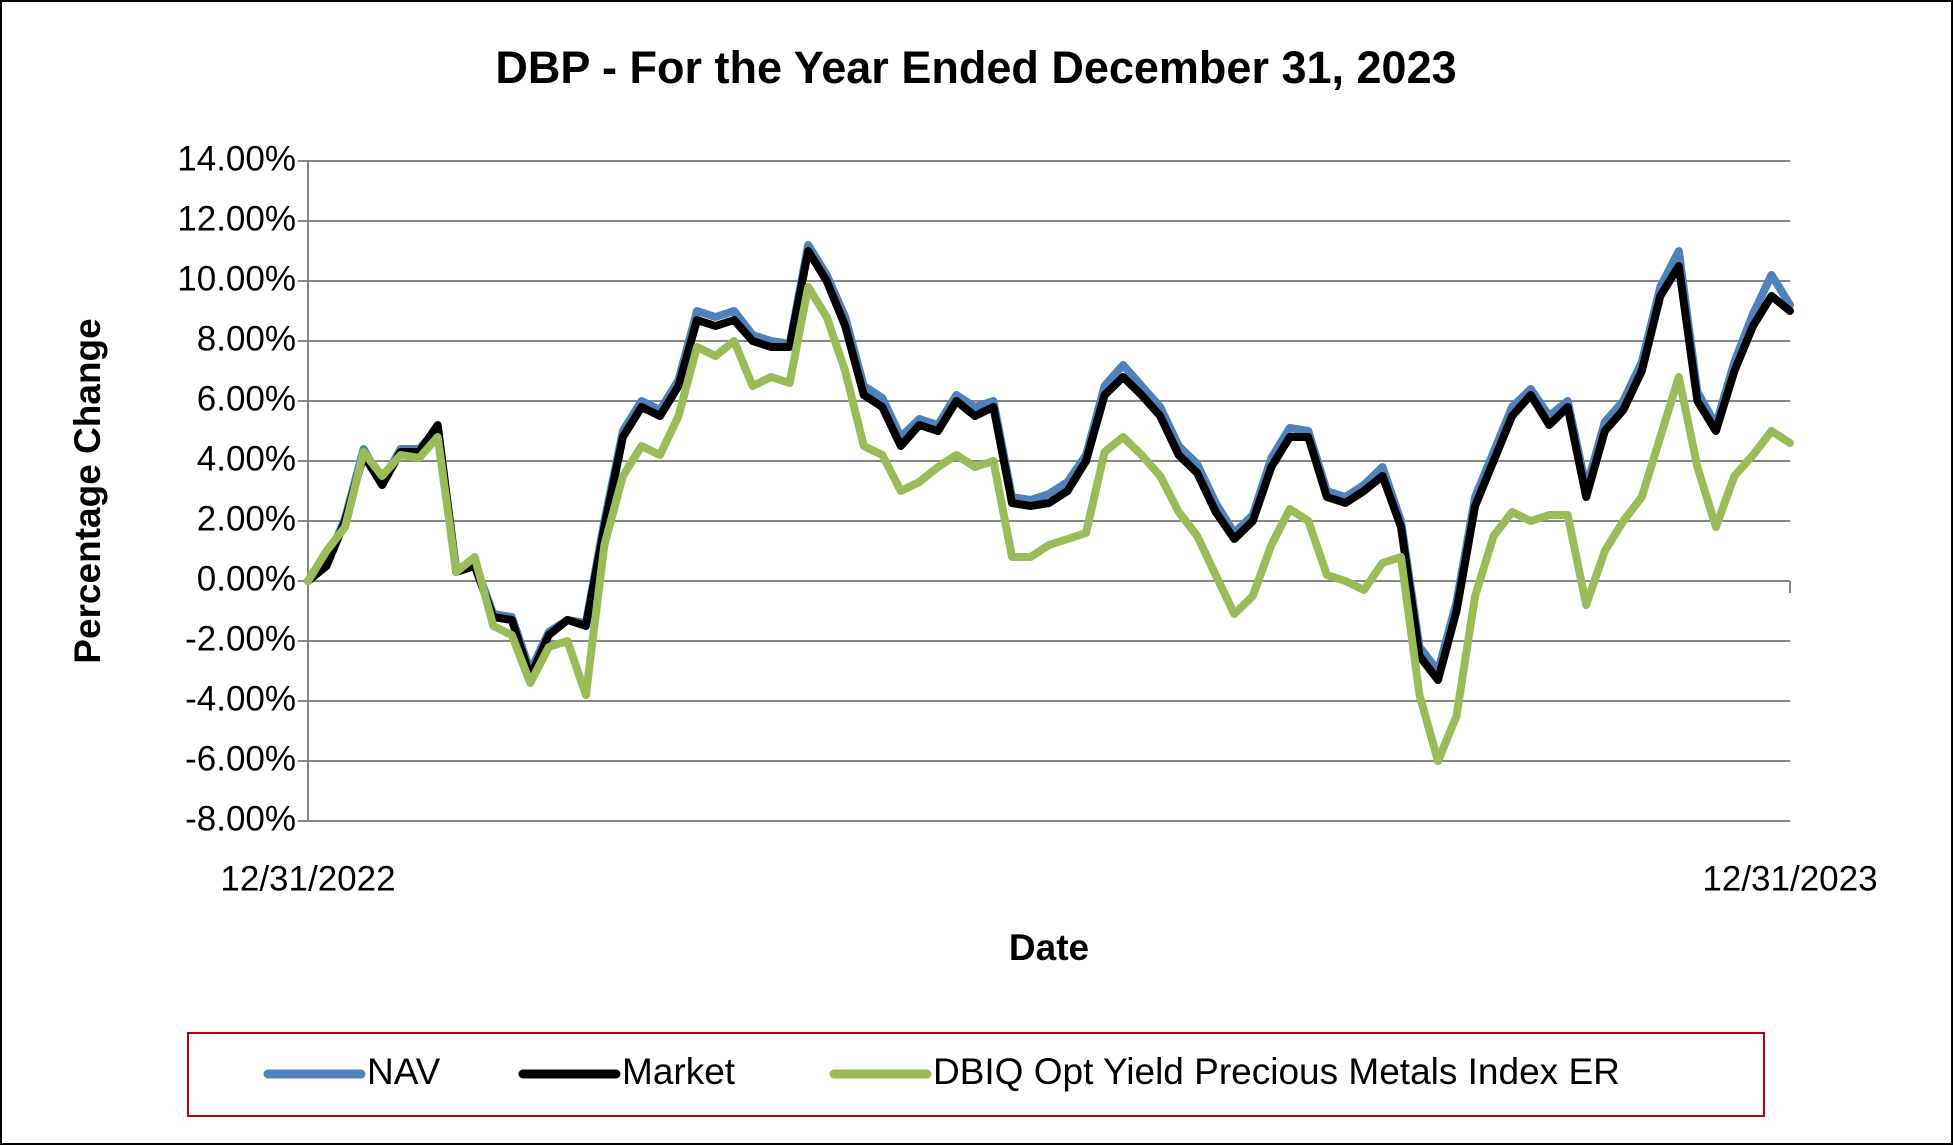 Image resolution: width=1953 pixels, height=1145 pixels. What do you see at coordinates (240, 698) in the screenshot?
I see `y-tick-label: -4.00%` at bounding box center [240, 698].